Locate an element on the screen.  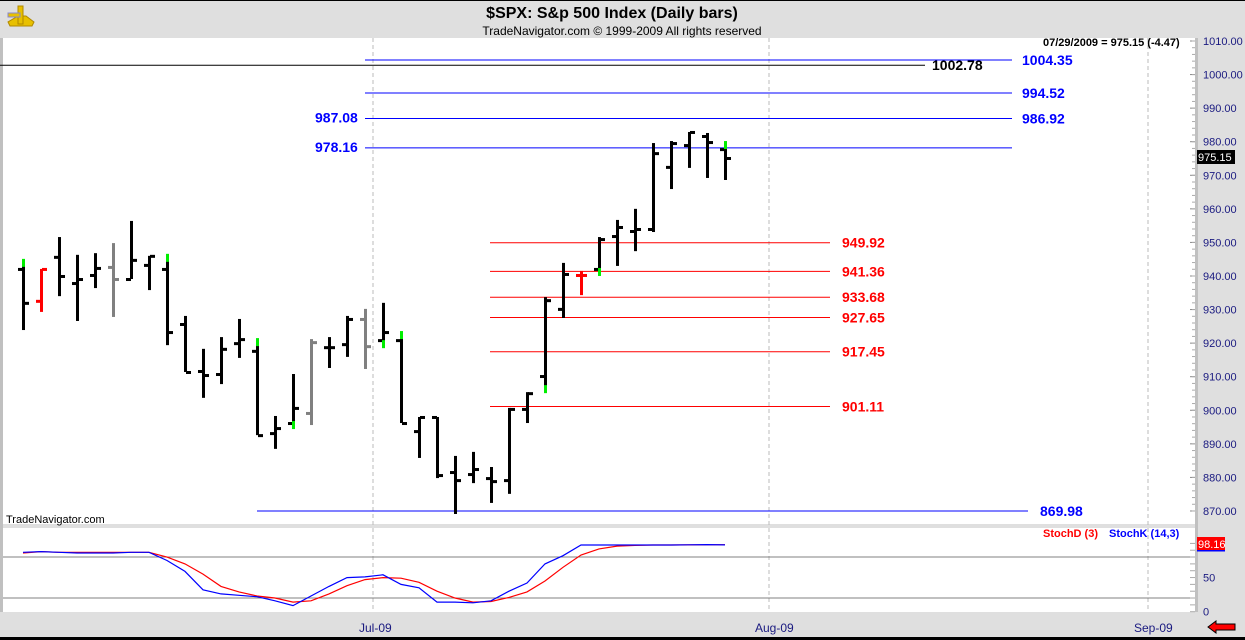
y-tick-label: 920.00 is located at coordinates (1220, 344).